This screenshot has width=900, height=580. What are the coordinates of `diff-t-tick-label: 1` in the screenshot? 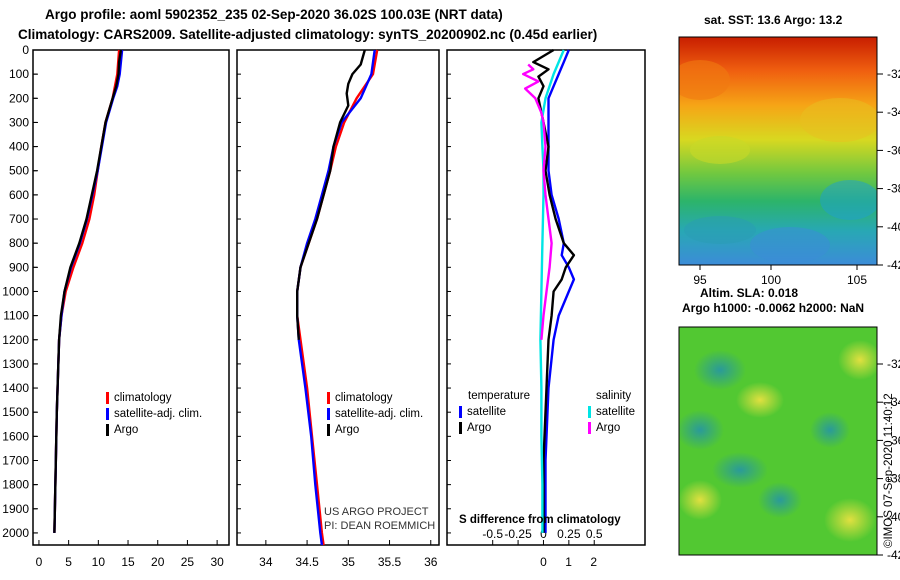 It's located at (568, 562).